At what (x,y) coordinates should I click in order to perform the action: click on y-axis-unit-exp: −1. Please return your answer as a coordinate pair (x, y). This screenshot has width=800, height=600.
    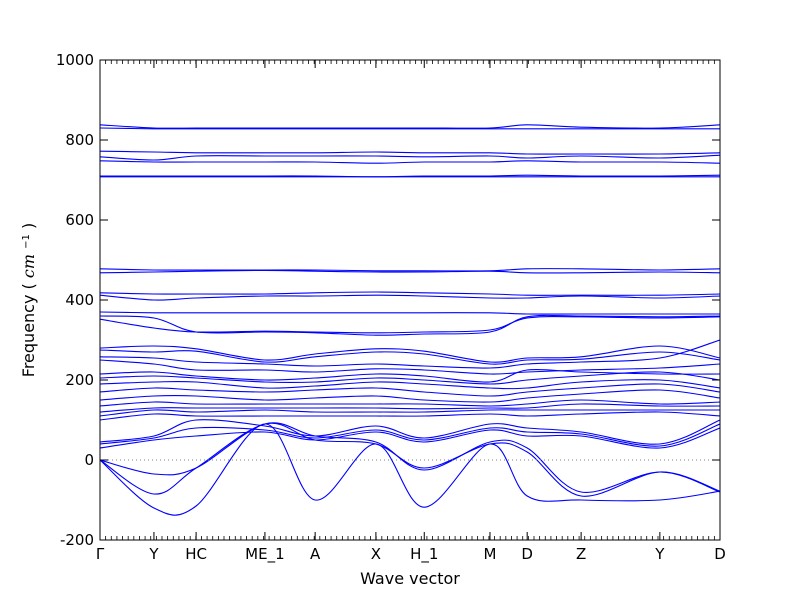
    Looking at the image, I should click on (26, 241).